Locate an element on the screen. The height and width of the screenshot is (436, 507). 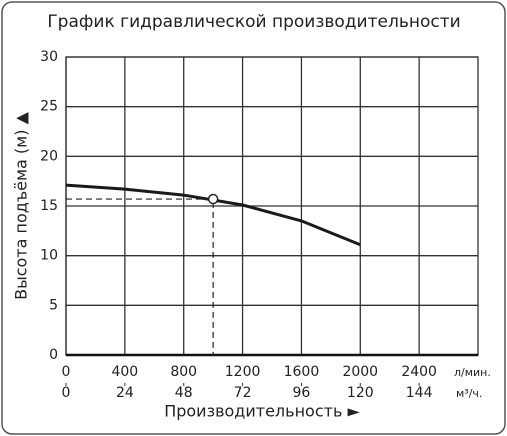
x-tick-label: 400 is located at coordinates (124, 372).